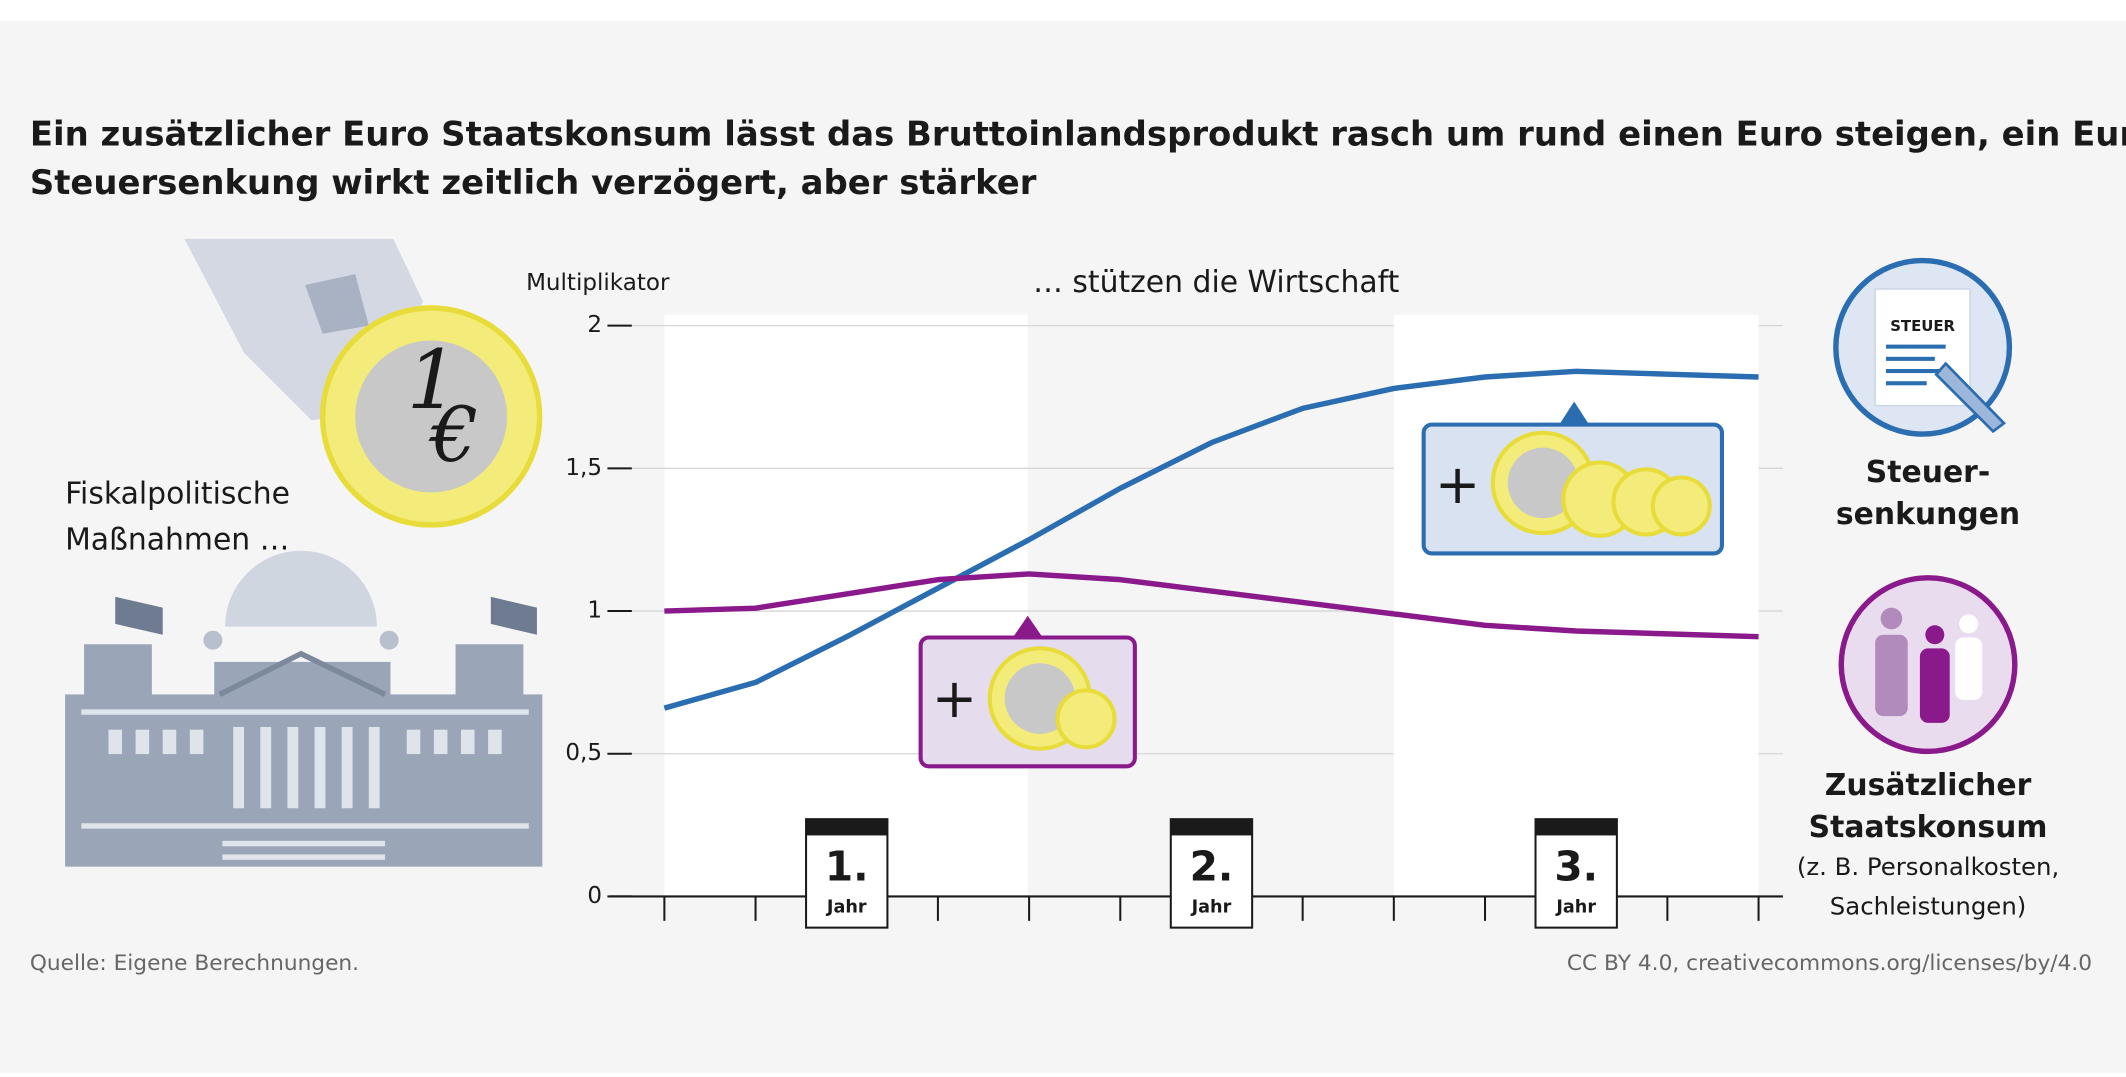  I want to click on legend-label: Zusätzlicher, so click(1928, 785).